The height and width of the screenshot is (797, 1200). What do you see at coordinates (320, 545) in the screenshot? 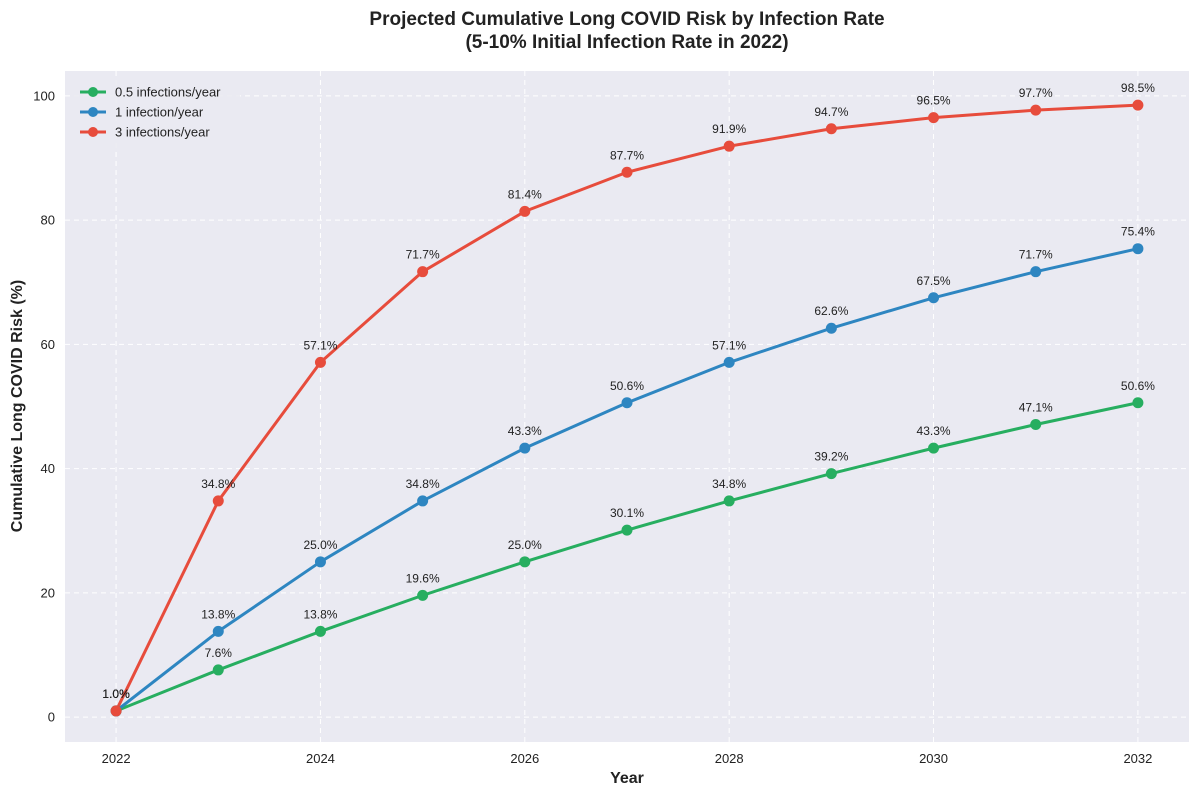
I see `data-label-1: 25.0%` at bounding box center [320, 545].